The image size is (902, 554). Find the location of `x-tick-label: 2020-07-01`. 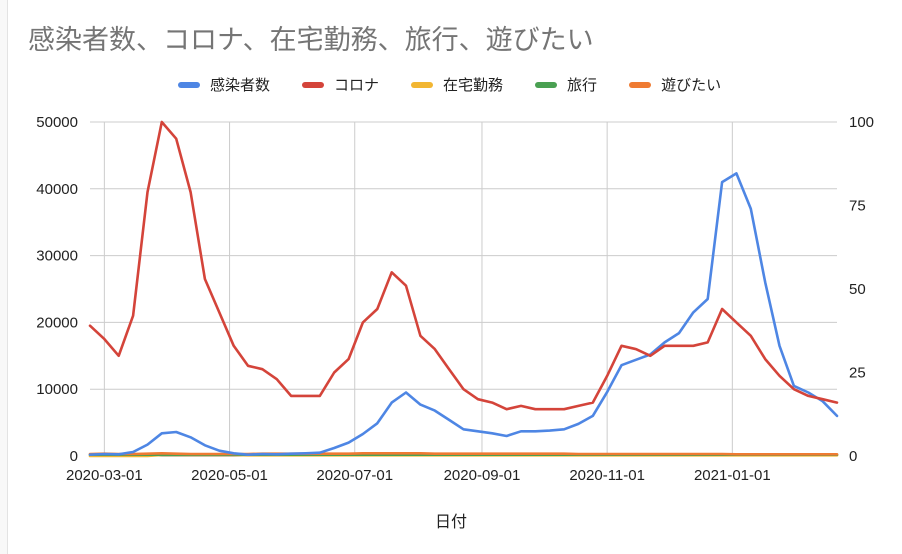

x-tick-label: 2020-07-01 is located at coordinates (354, 475).